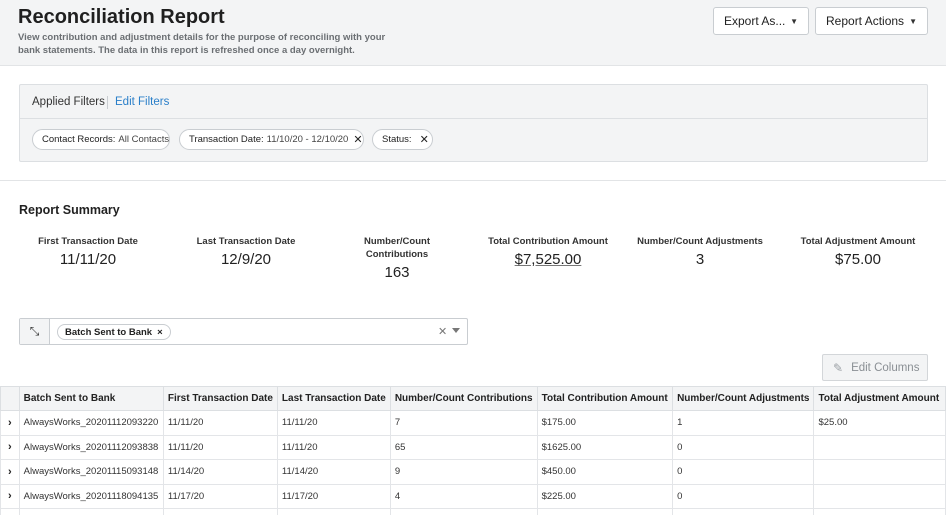  What do you see at coordinates (144, 139) in the screenshot?
I see `chip-value: All Contacts` at bounding box center [144, 139].